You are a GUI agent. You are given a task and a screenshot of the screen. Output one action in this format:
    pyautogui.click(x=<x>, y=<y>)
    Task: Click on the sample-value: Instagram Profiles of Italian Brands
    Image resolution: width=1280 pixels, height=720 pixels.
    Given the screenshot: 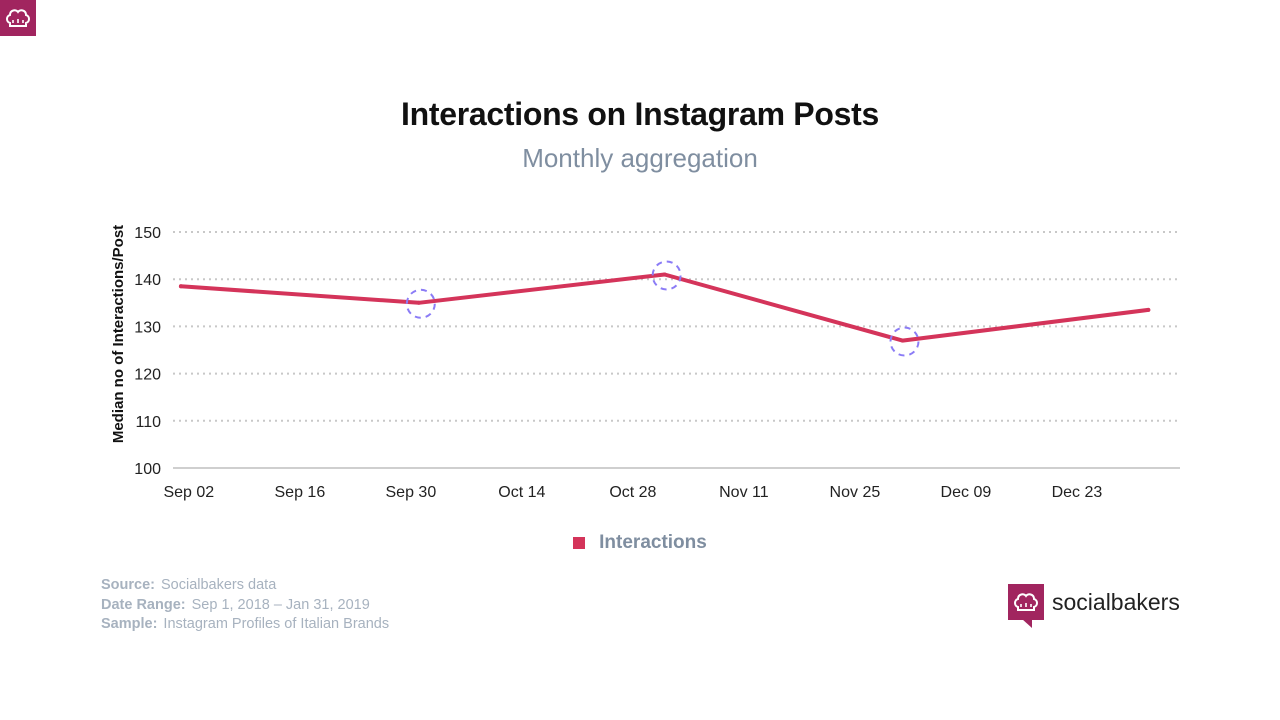 What is the action you would take?
    pyautogui.click(x=276, y=624)
    